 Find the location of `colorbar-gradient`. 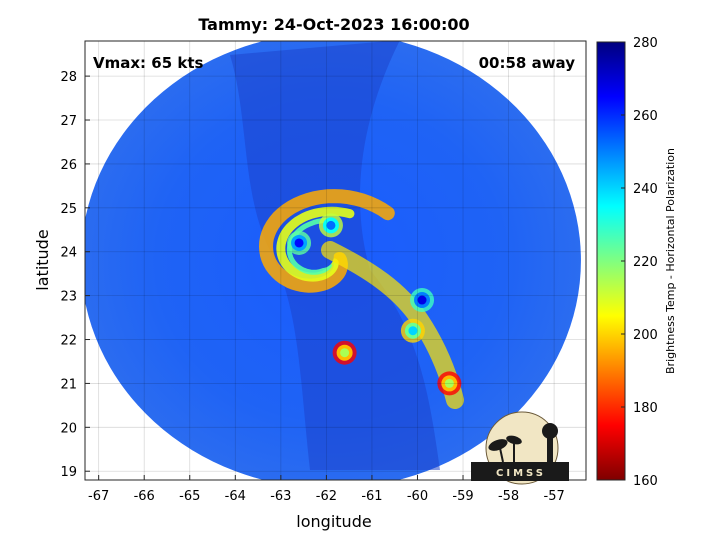

colorbar-gradient is located at coordinates (611, 261).